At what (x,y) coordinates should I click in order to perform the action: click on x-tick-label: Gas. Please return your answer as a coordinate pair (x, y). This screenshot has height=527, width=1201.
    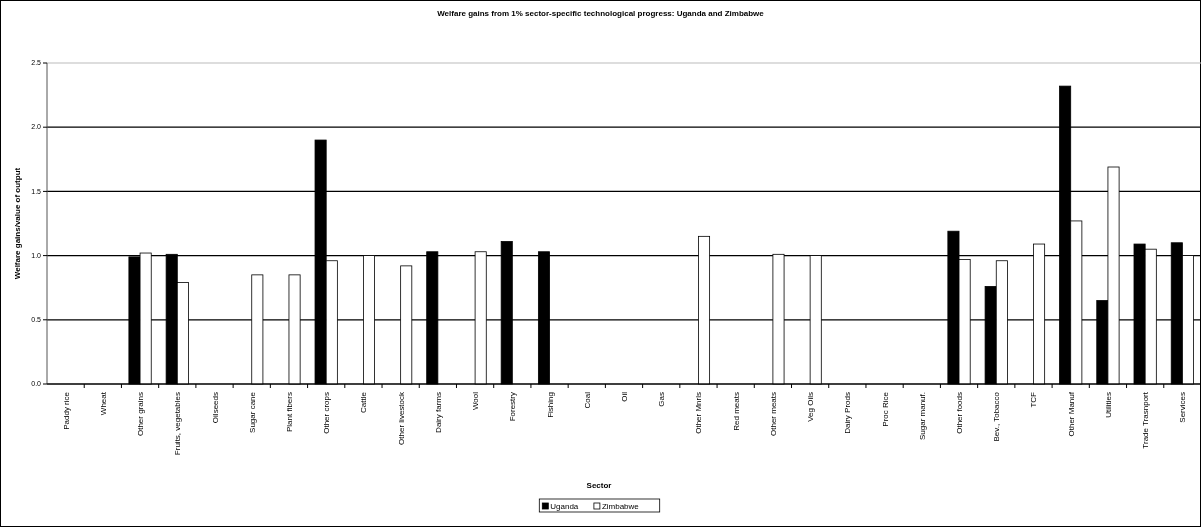
    Looking at the image, I should click on (662, 399).